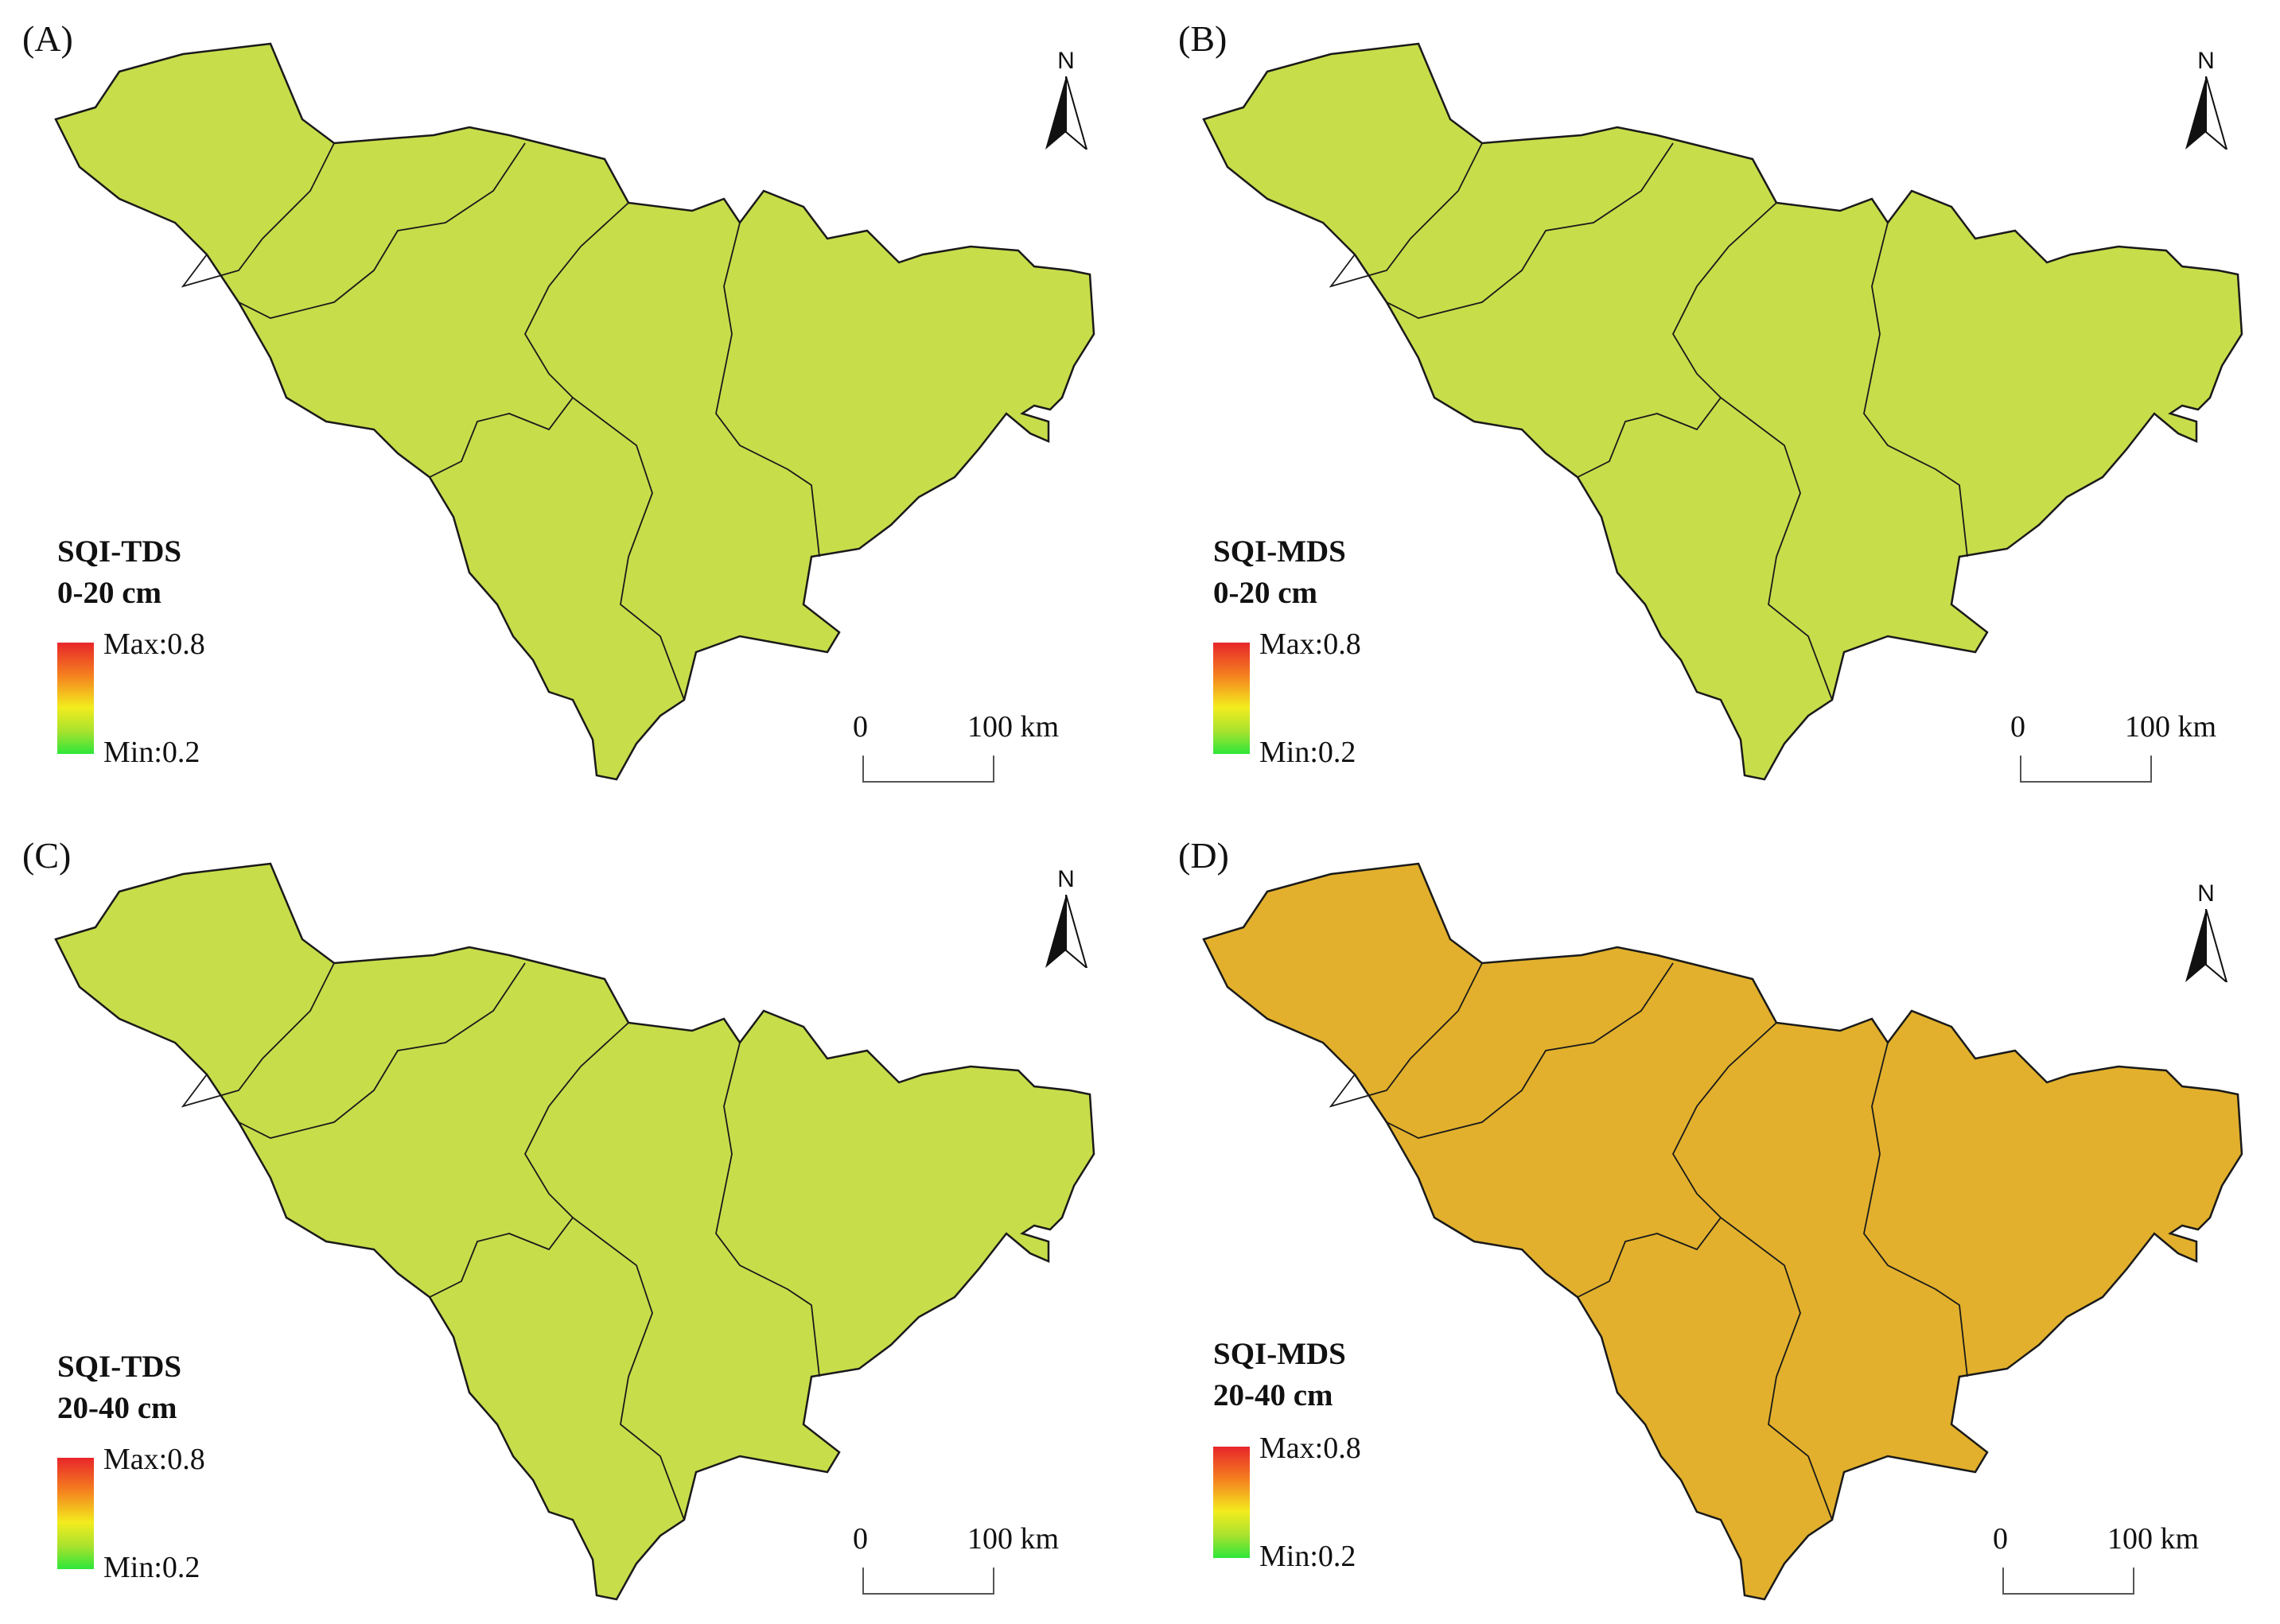 This screenshot has height=1624, width=2280. Describe the element at coordinates (48, 38) in the screenshot. I see `panel-letter: (A)` at that location.